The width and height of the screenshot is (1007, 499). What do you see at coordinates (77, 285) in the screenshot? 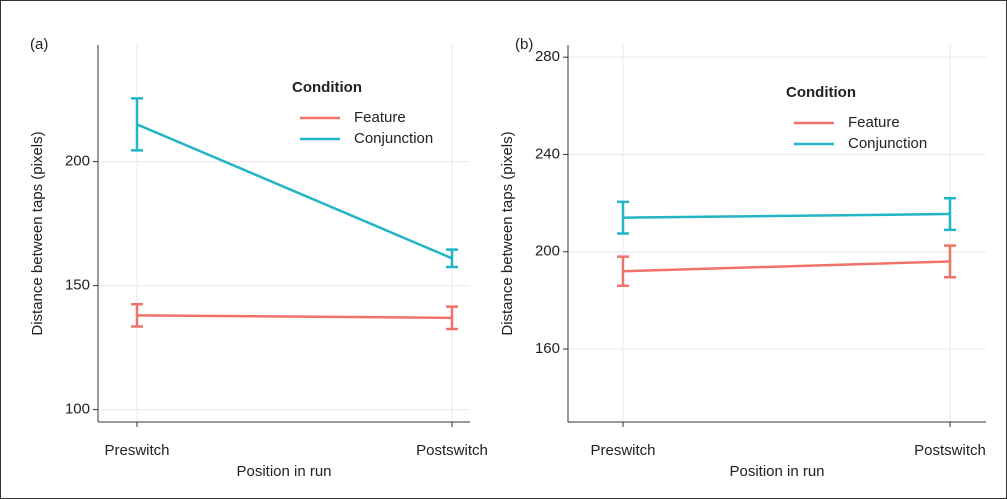
I see `y-tick-label: 150` at bounding box center [77, 285].